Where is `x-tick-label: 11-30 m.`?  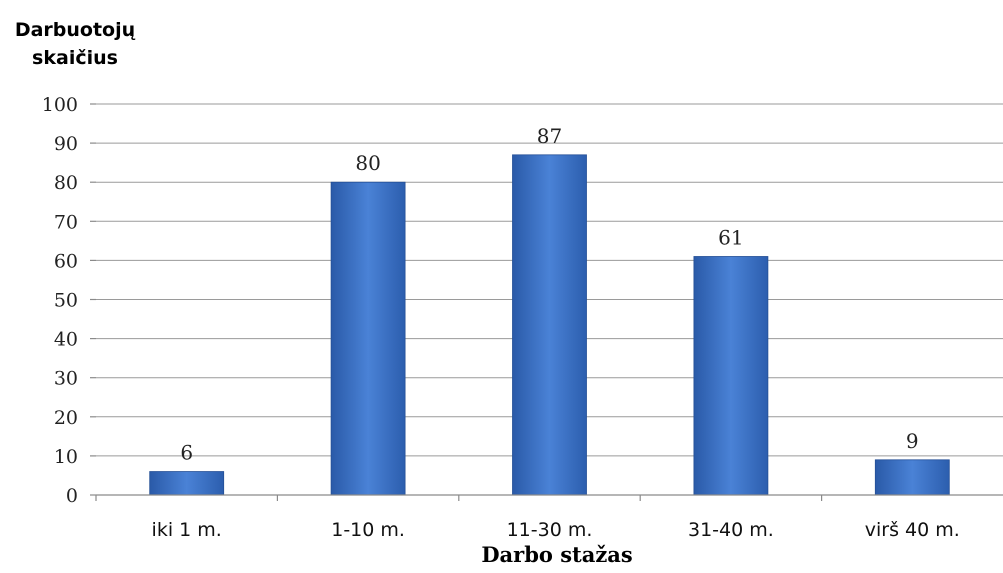
x-tick-label: 11-30 m. is located at coordinates (550, 530).